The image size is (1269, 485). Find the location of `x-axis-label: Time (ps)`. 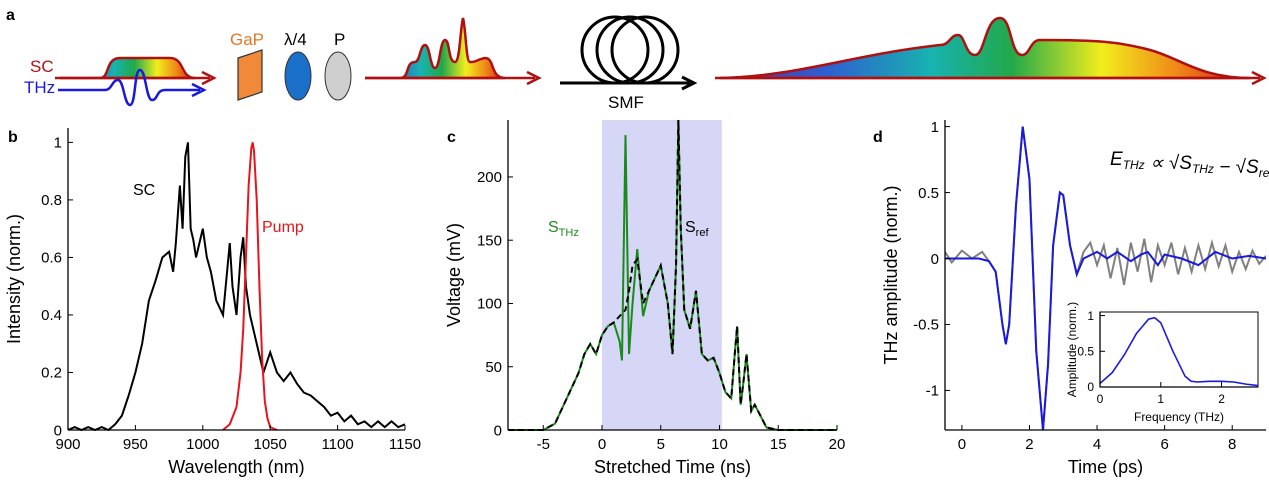

x-axis-label: Time (ps) is located at coordinates (1105, 467).